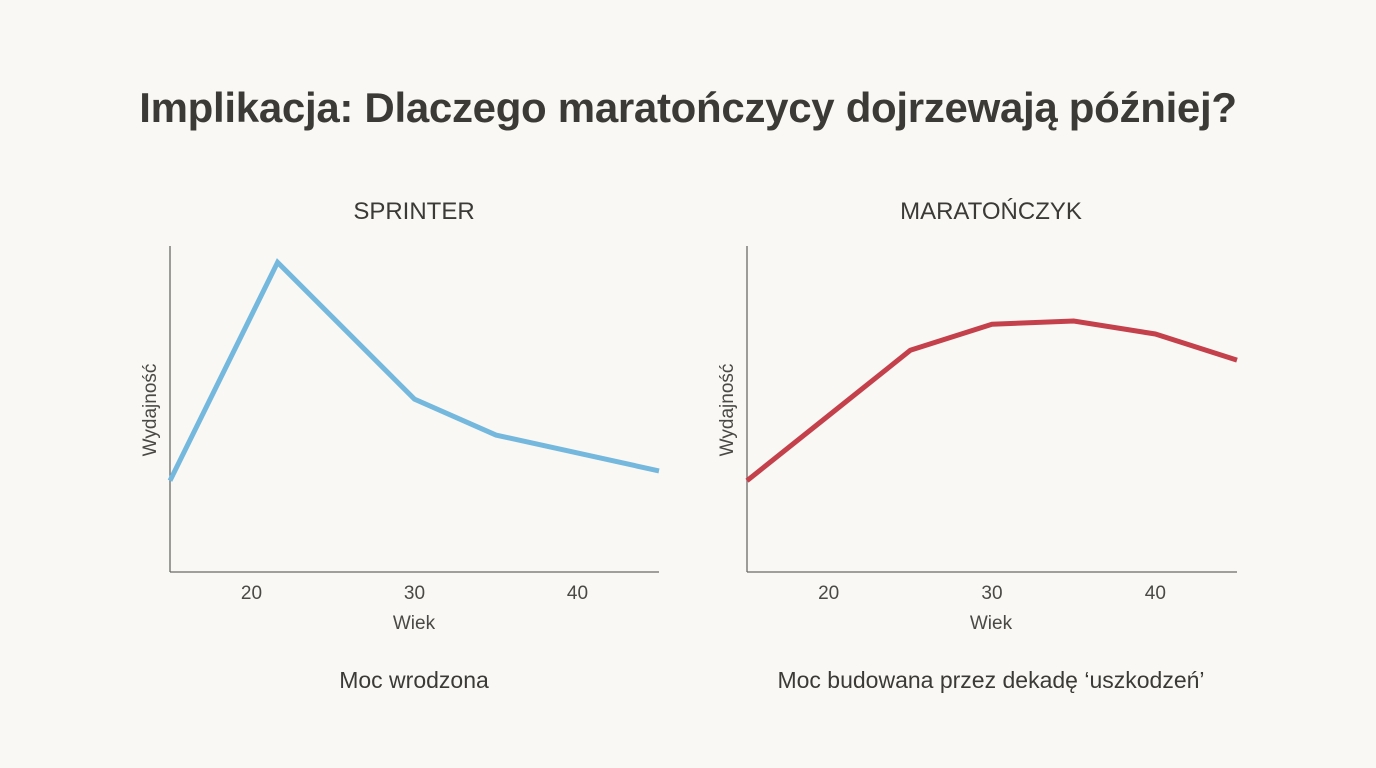  What do you see at coordinates (991, 211) in the screenshot?
I see `chart-title: MARATOŃCZYK` at bounding box center [991, 211].